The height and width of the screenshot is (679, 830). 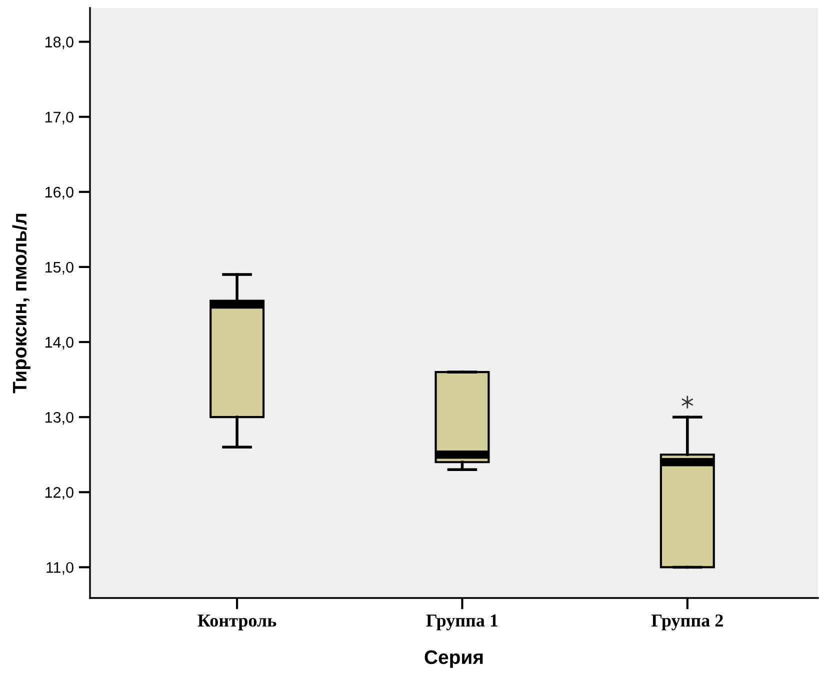 I want to click on x-axis-title: Серия, so click(x=453, y=659).